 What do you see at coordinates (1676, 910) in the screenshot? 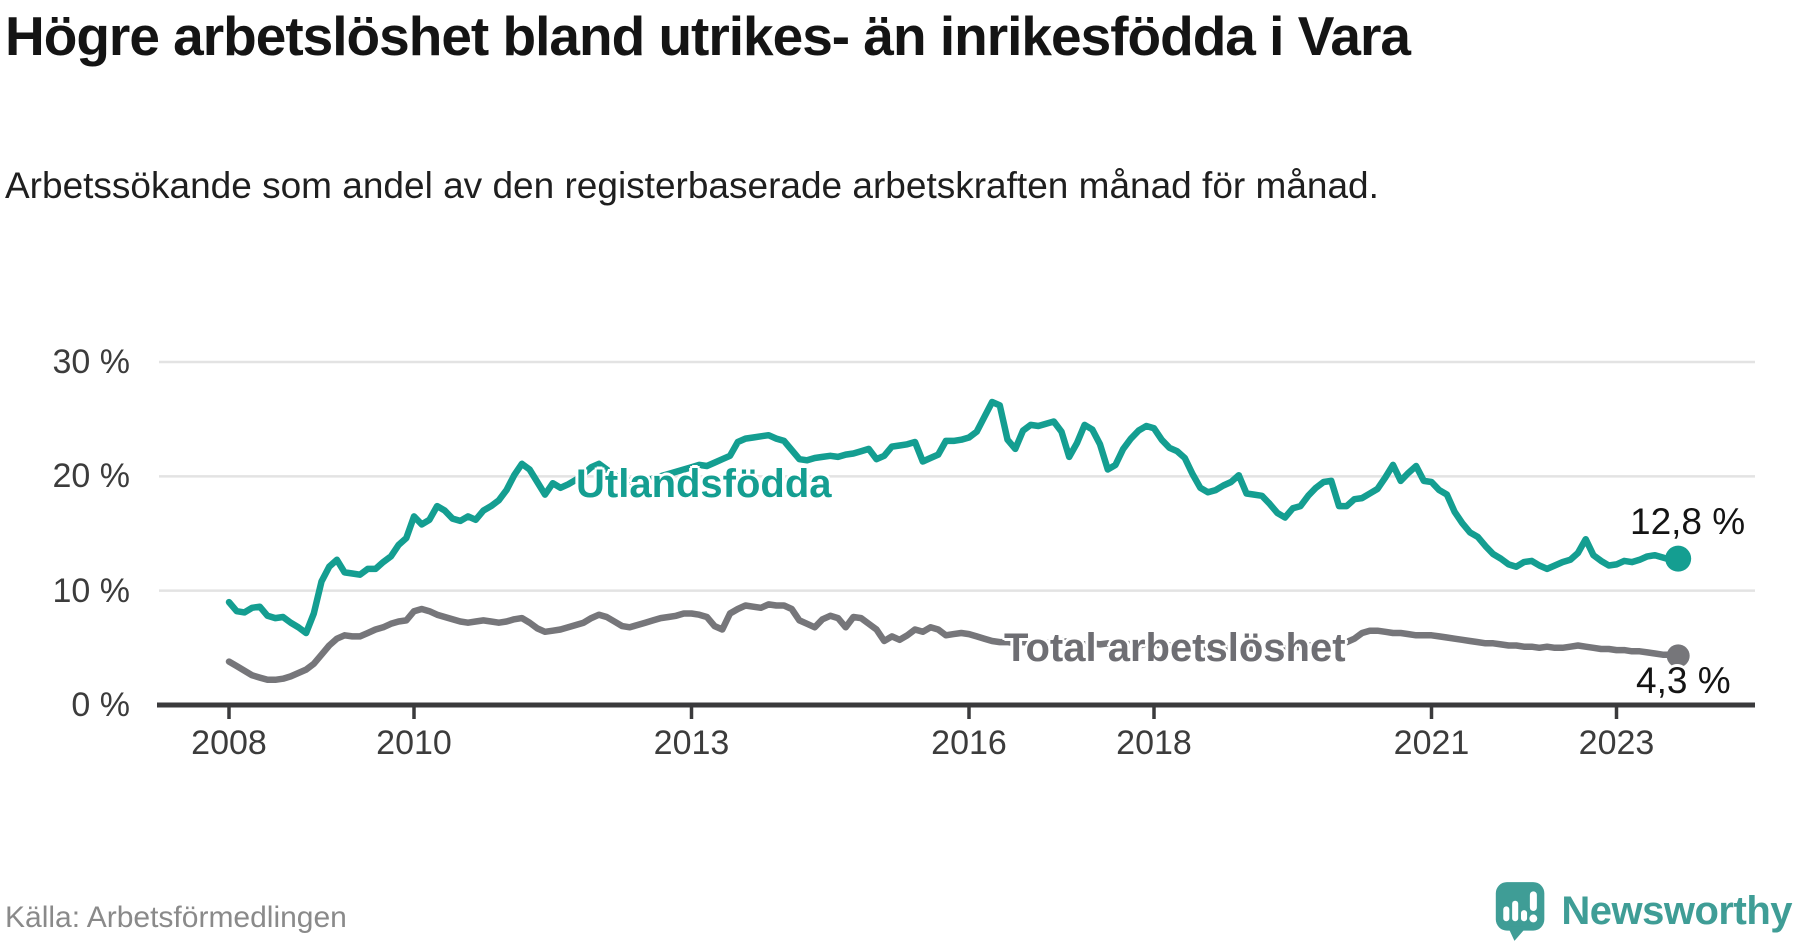
I see `newsworthy-wordmark: Newsworthy` at bounding box center [1676, 910].